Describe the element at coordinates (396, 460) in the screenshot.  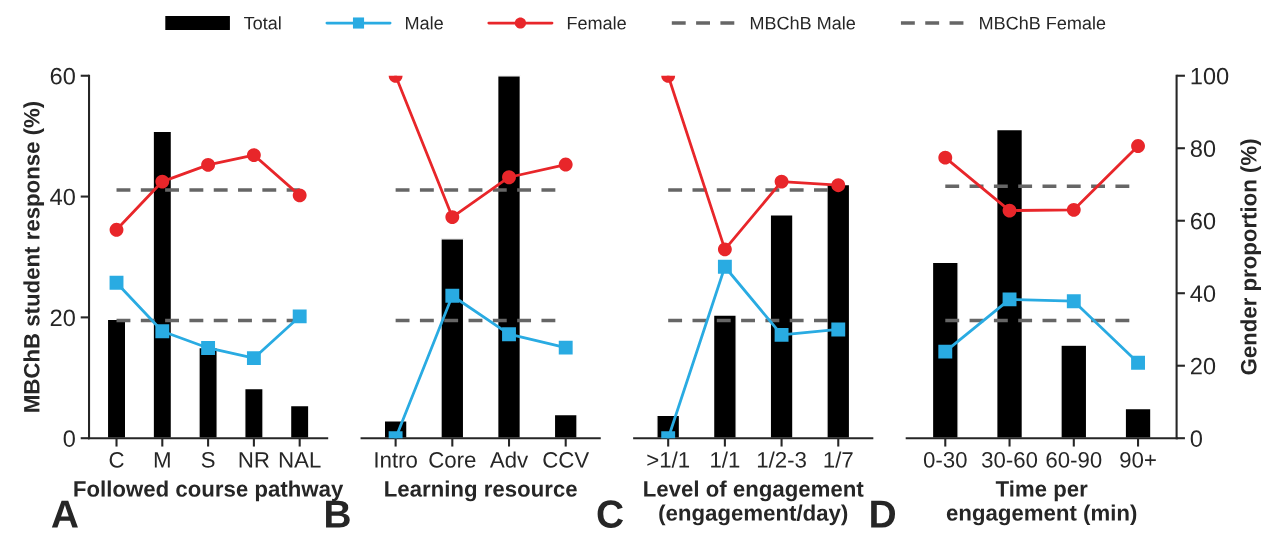
I see `x-tick-label: Intro` at that location.